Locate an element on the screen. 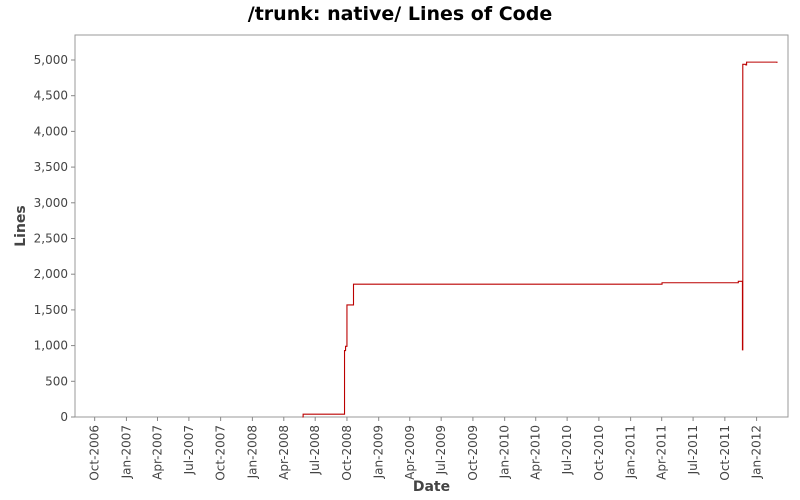 The width and height of the screenshot is (800, 500). x-tick-label: Apr-2010 is located at coordinates (536, 452).